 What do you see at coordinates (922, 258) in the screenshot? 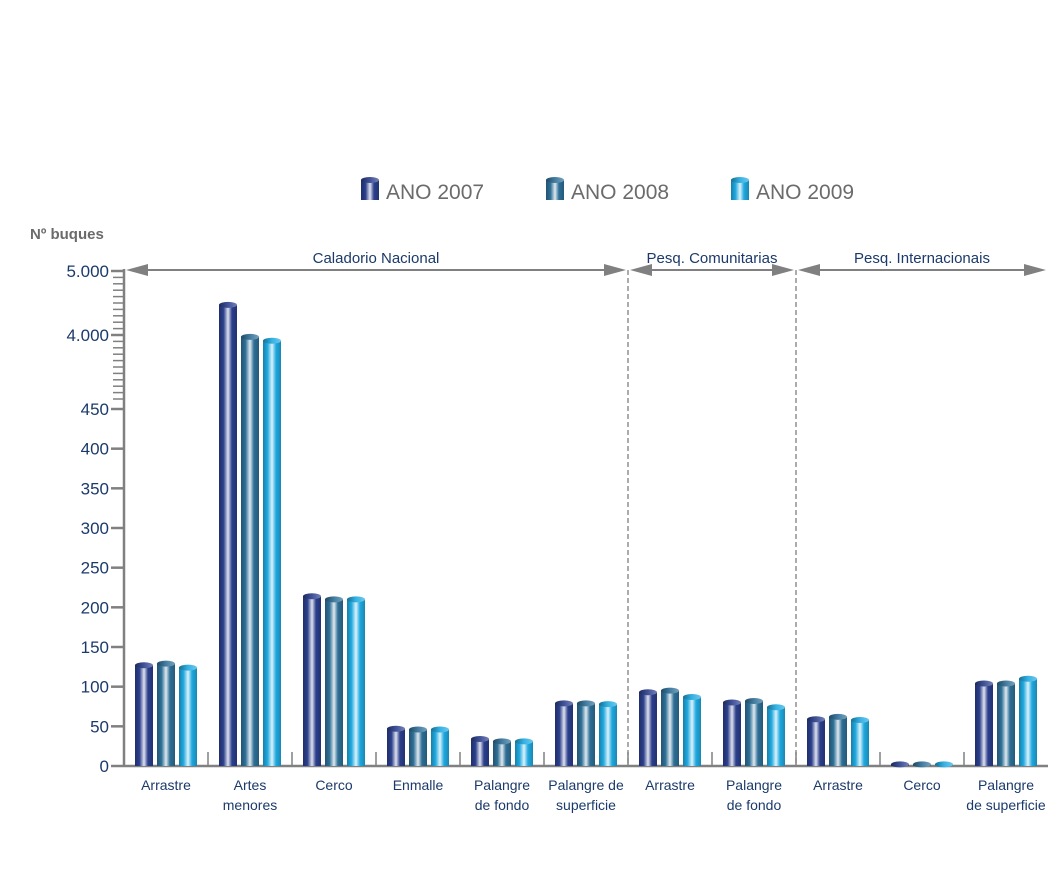
I see `section-label: Pesq. Internacionais` at bounding box center [922, 258].